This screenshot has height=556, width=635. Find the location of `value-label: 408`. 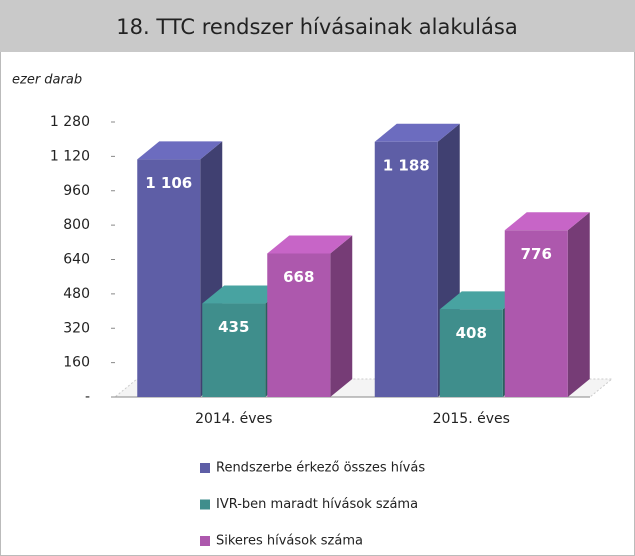

value-label: 408 is located at coordinates (471, 333).